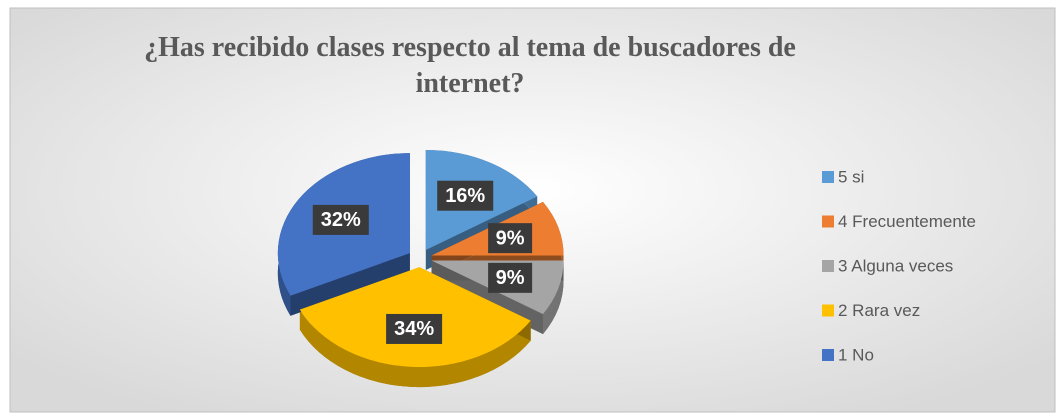  Describe the element at coordinates (851, 176) in the screenshot. I see `legend-label: 5 si` at that location.